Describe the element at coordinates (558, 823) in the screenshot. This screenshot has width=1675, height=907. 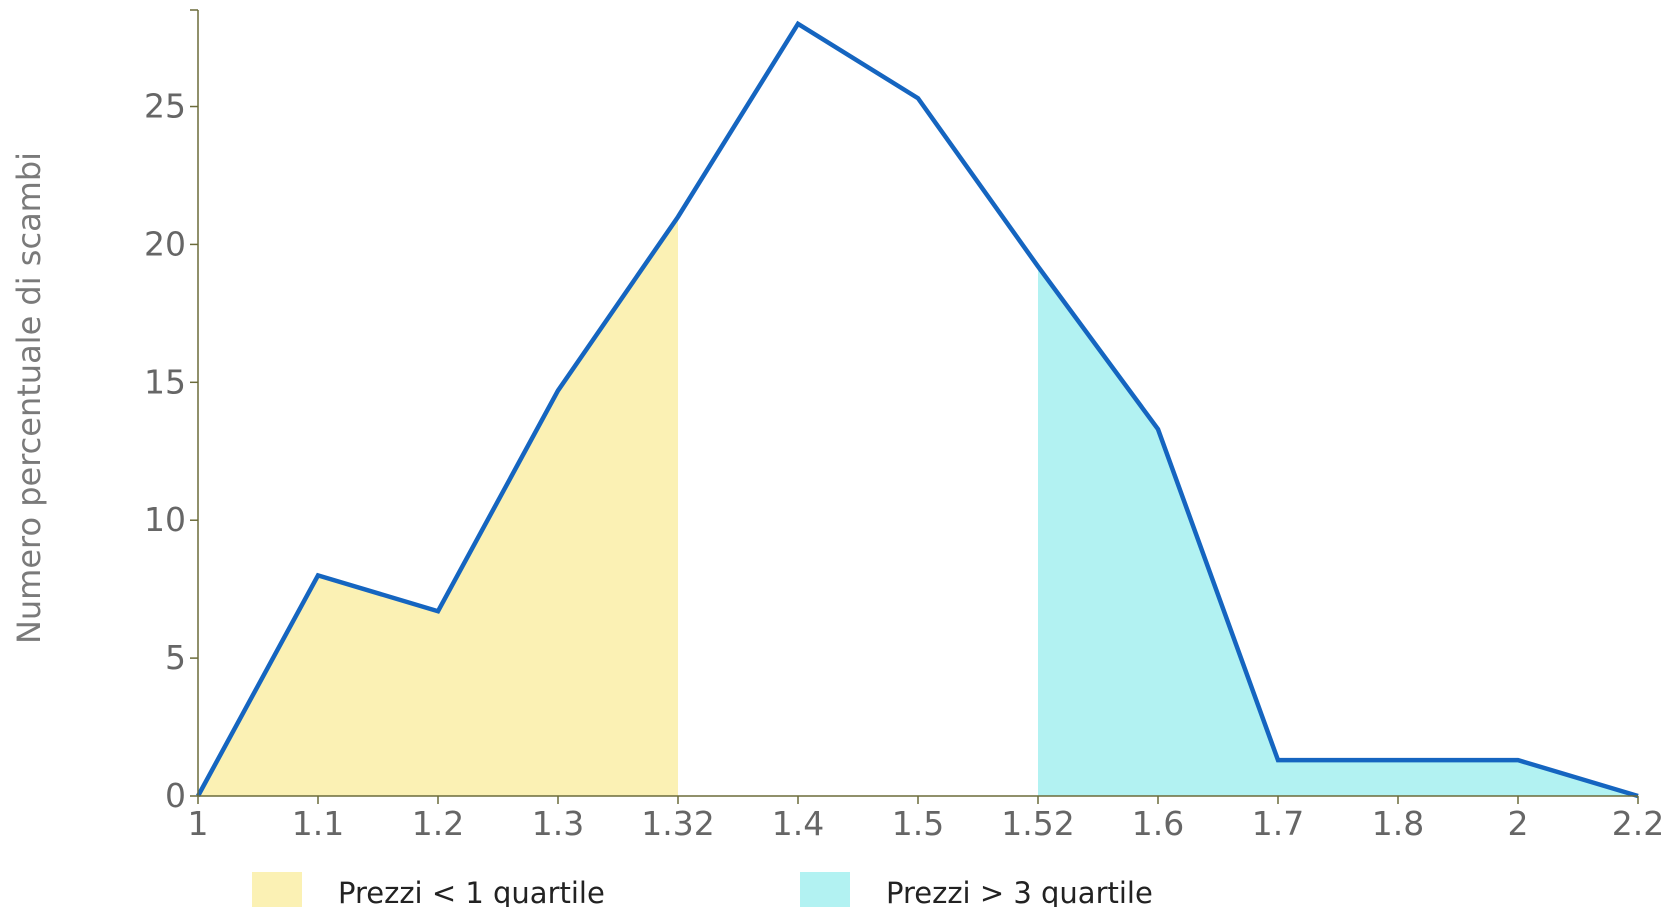
I see `x-tick-label: 1.3` at that location.